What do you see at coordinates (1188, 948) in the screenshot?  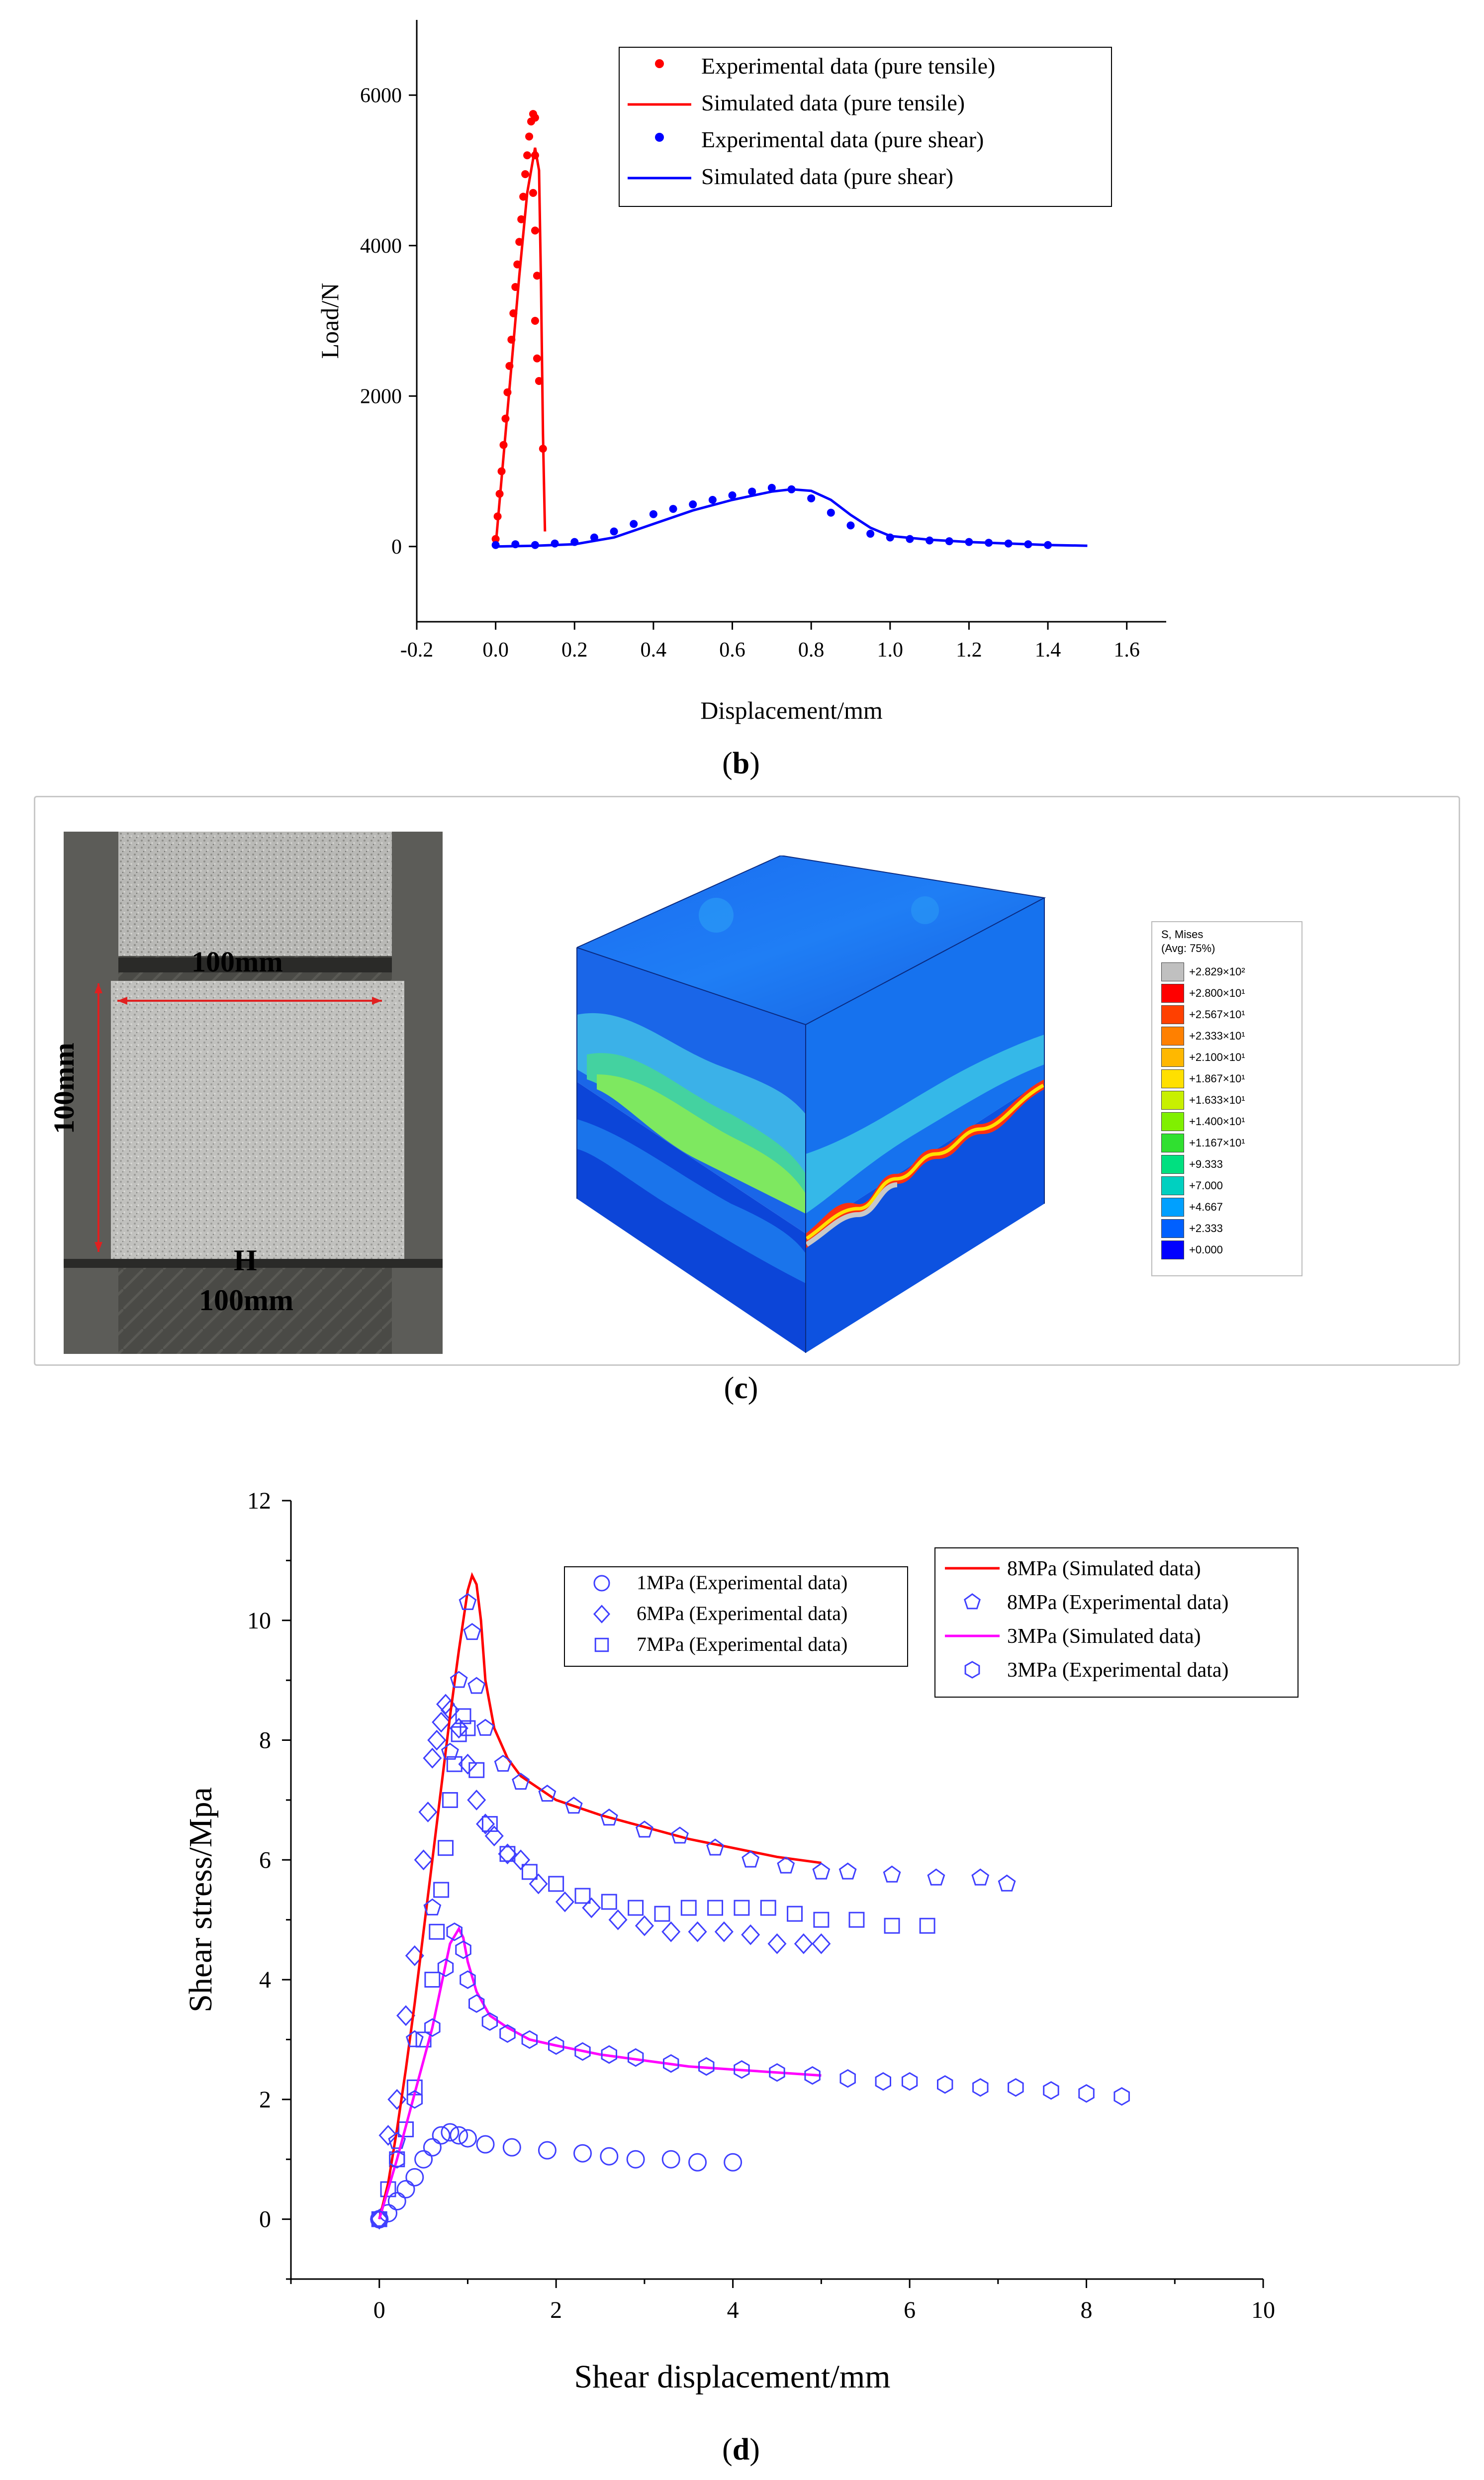 I see `legend-subtitle: (Avg: 75%)` at bounding box center [1188, 948].